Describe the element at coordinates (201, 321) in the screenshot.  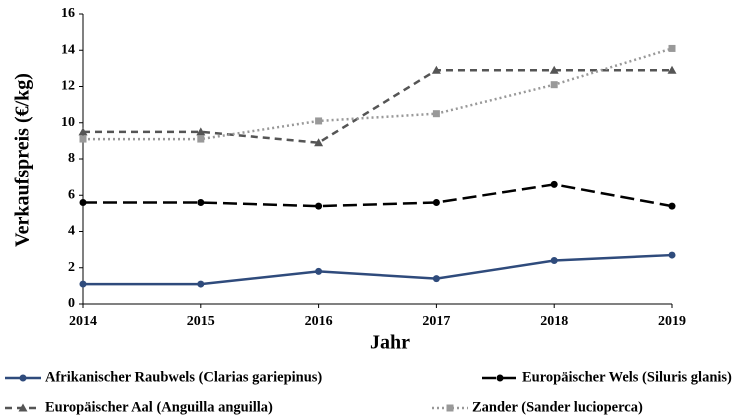
I see `x-tick-label: 2015` at that location.